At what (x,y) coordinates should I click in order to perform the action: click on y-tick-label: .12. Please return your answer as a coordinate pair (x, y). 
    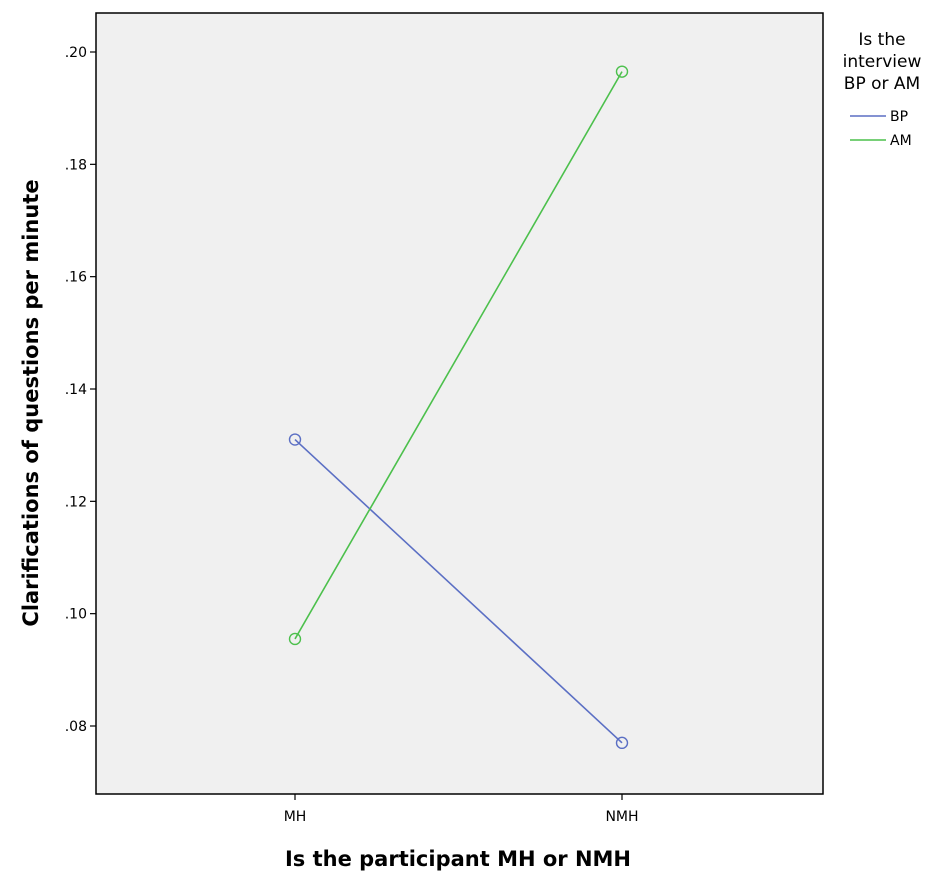
    Looking at the image, I should click on (76, 502).